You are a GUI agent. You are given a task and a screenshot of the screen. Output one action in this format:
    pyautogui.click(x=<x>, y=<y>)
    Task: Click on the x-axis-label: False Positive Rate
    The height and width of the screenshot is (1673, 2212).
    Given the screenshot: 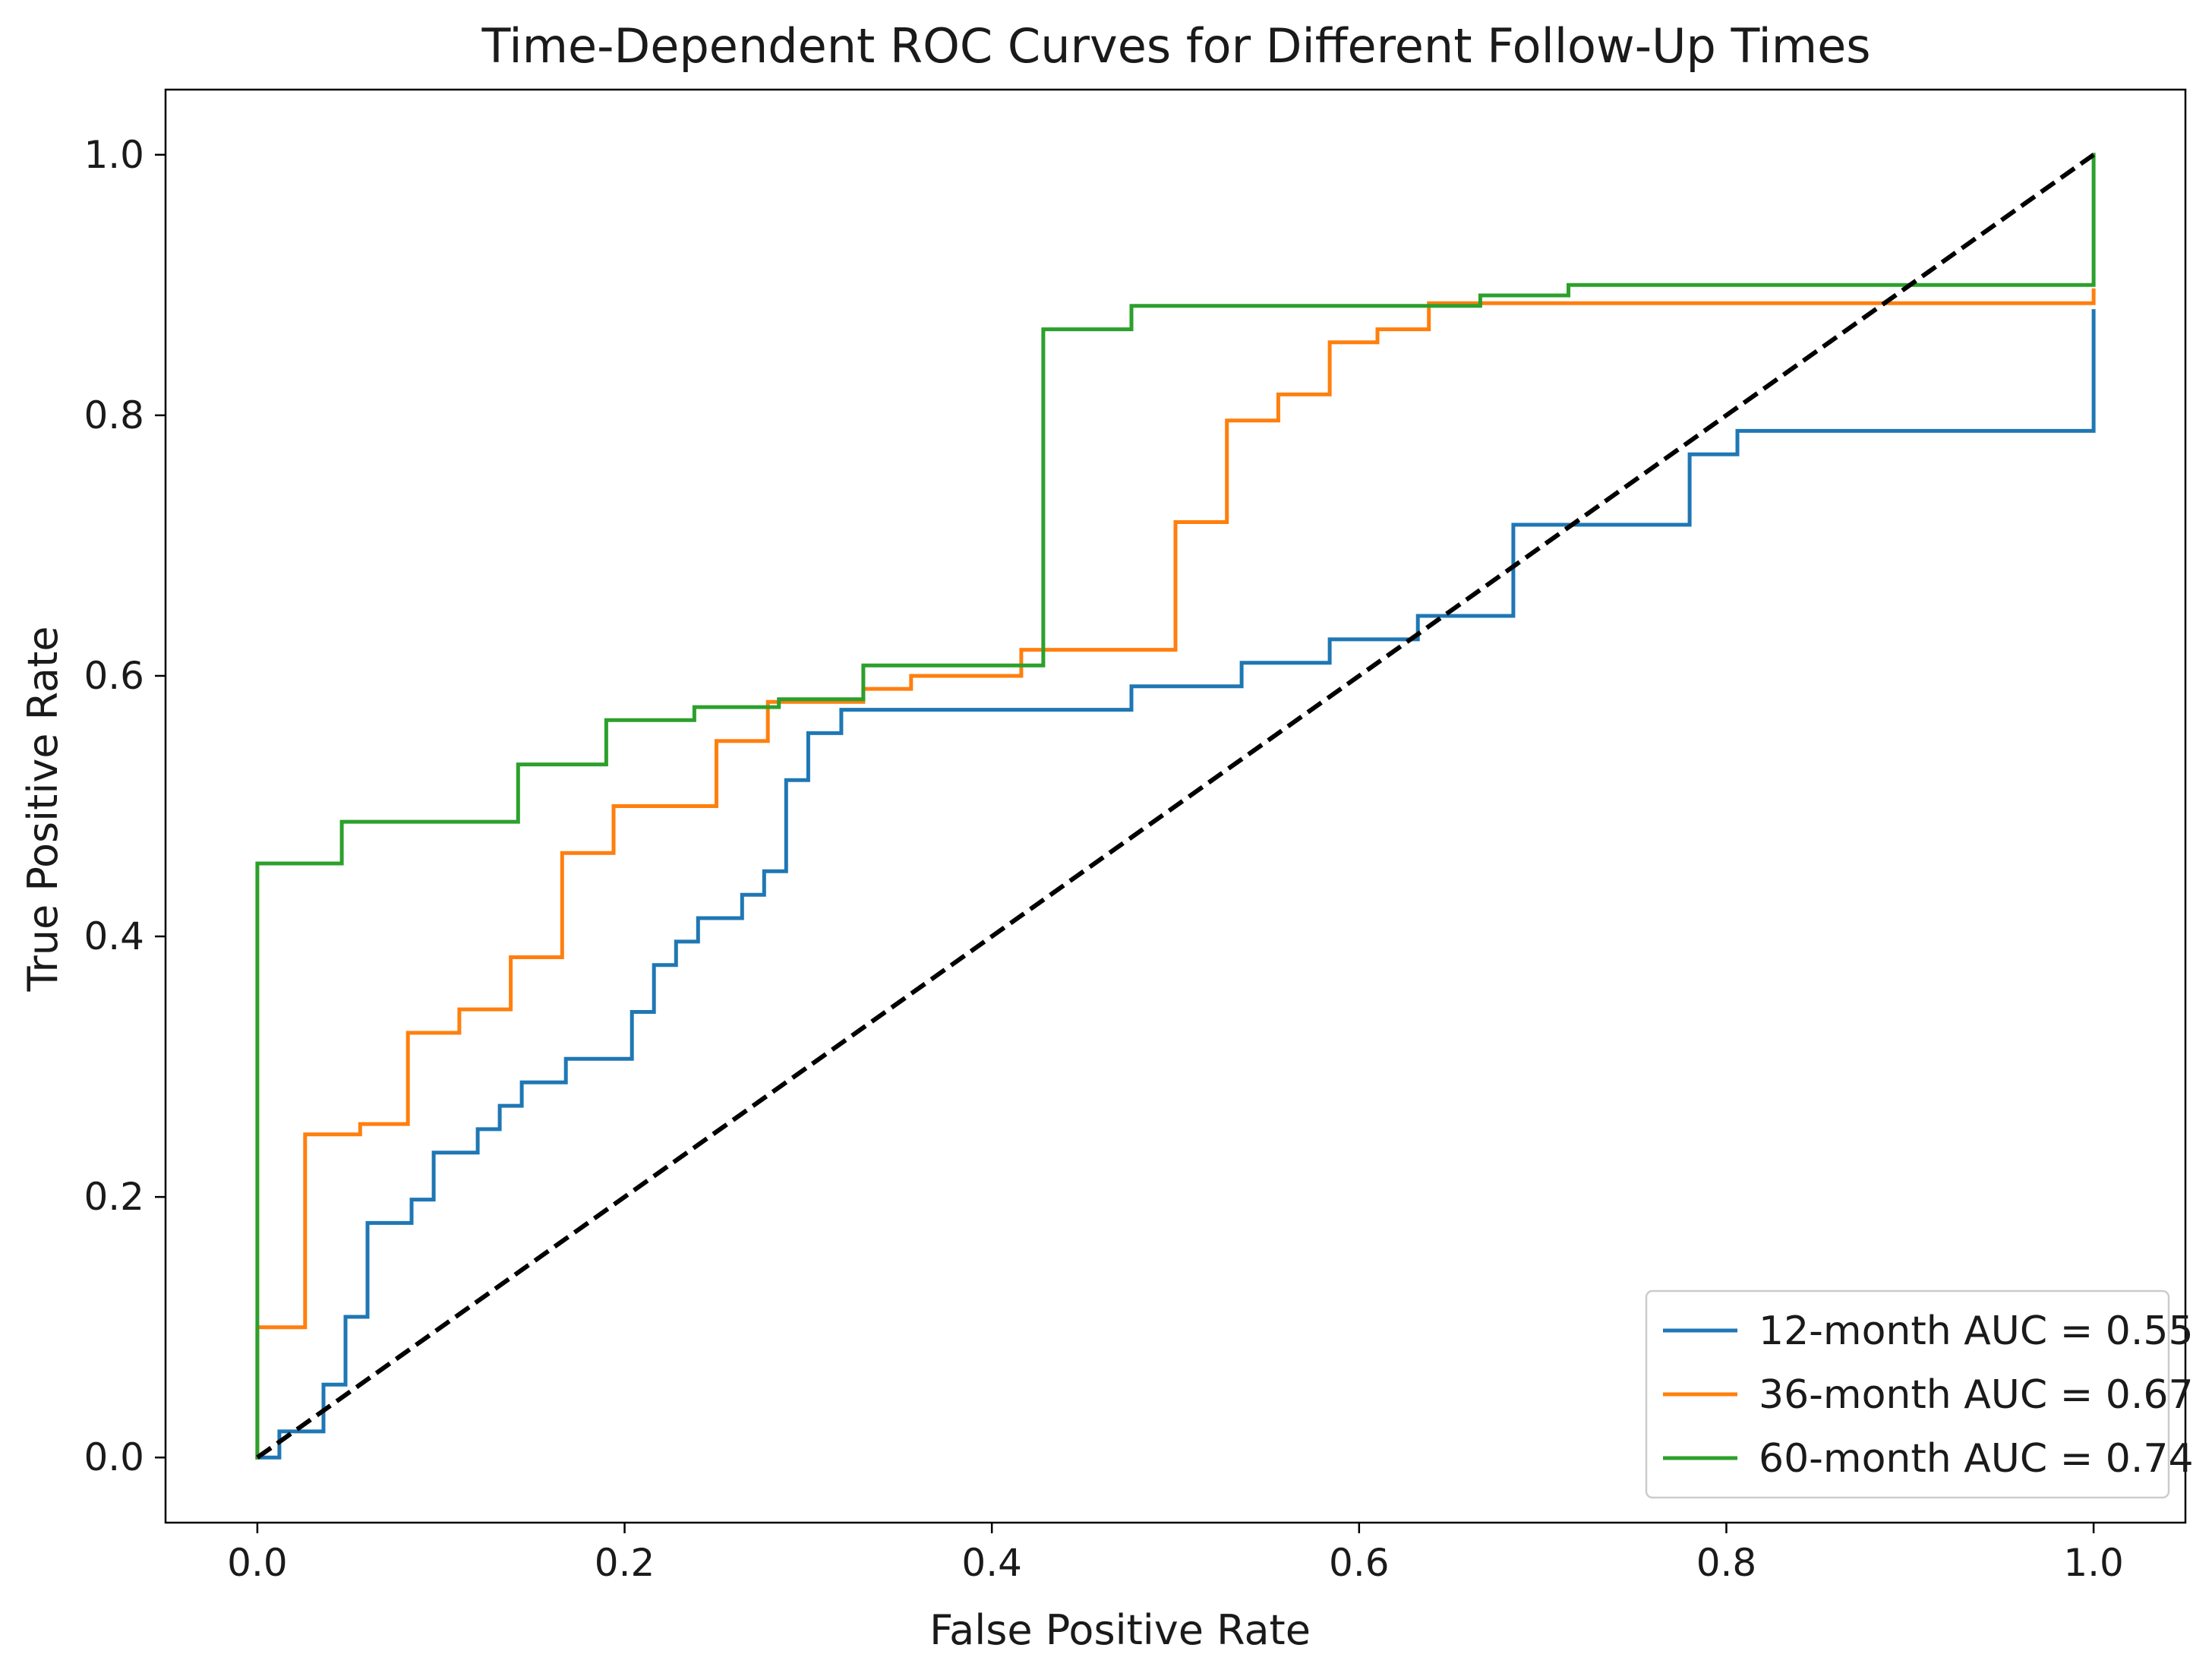 What is the action you would take?
    pyautogui.click(x=1120, y=1630)
    